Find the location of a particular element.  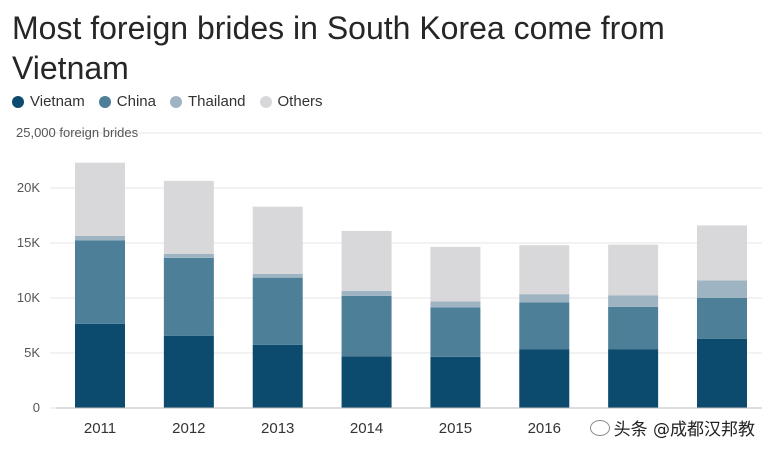

x-tick-label: 2015 is located at coordinates (455, 428).